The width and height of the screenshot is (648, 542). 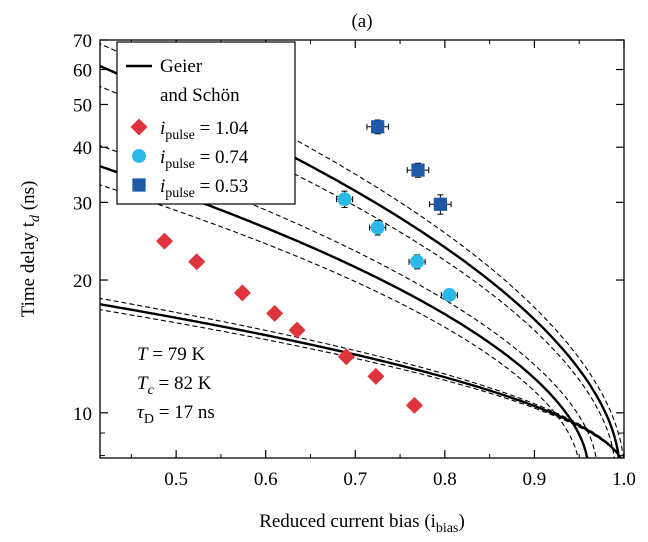 What do you see at coordinates (362, 523) in the screenshot?
I see `x-axis-label: Reduced current bias (ibias)` at bounding box center [362, 523].